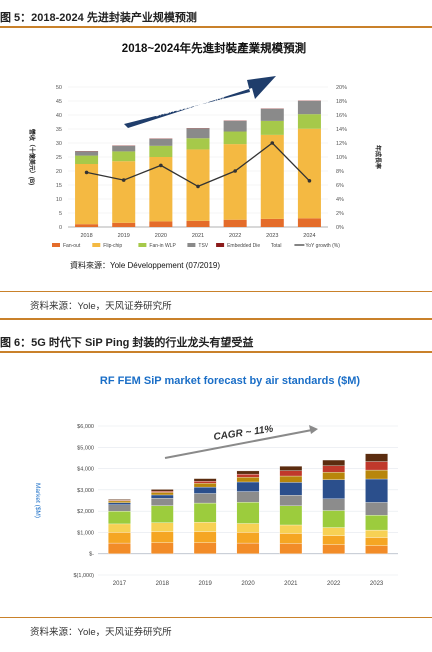 The width and height of the screenshot is (432, 652). I want to click on figure-1-top-rule, so click(216, 27).